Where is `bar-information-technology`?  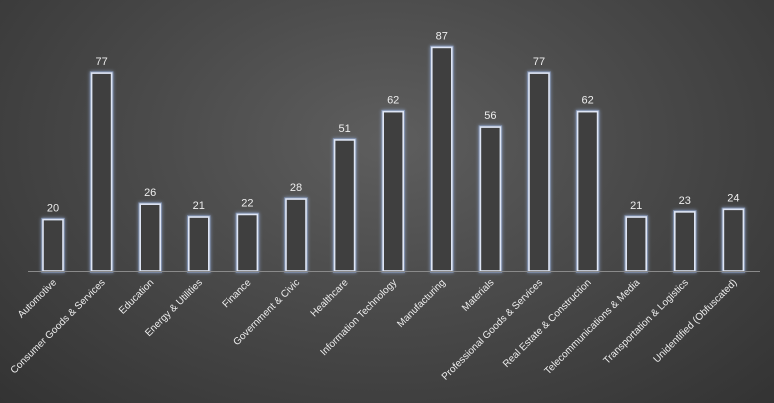 bar-information-technology is located at coordinates (393, 191).